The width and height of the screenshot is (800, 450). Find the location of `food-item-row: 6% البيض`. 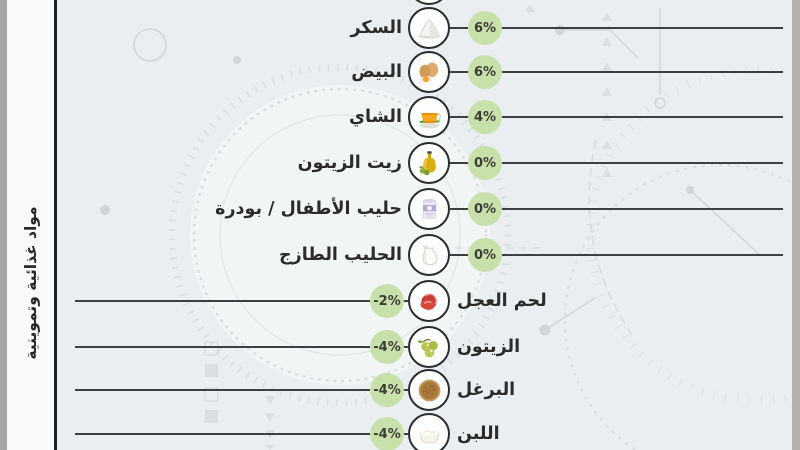

food-item-row: 6% البيض is located at coordinates (400, 72).